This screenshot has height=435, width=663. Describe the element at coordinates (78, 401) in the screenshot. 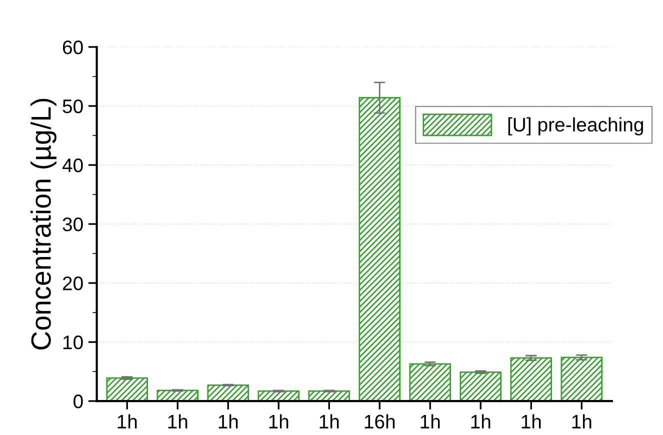

I see `y-tick-label: 0` at that location.